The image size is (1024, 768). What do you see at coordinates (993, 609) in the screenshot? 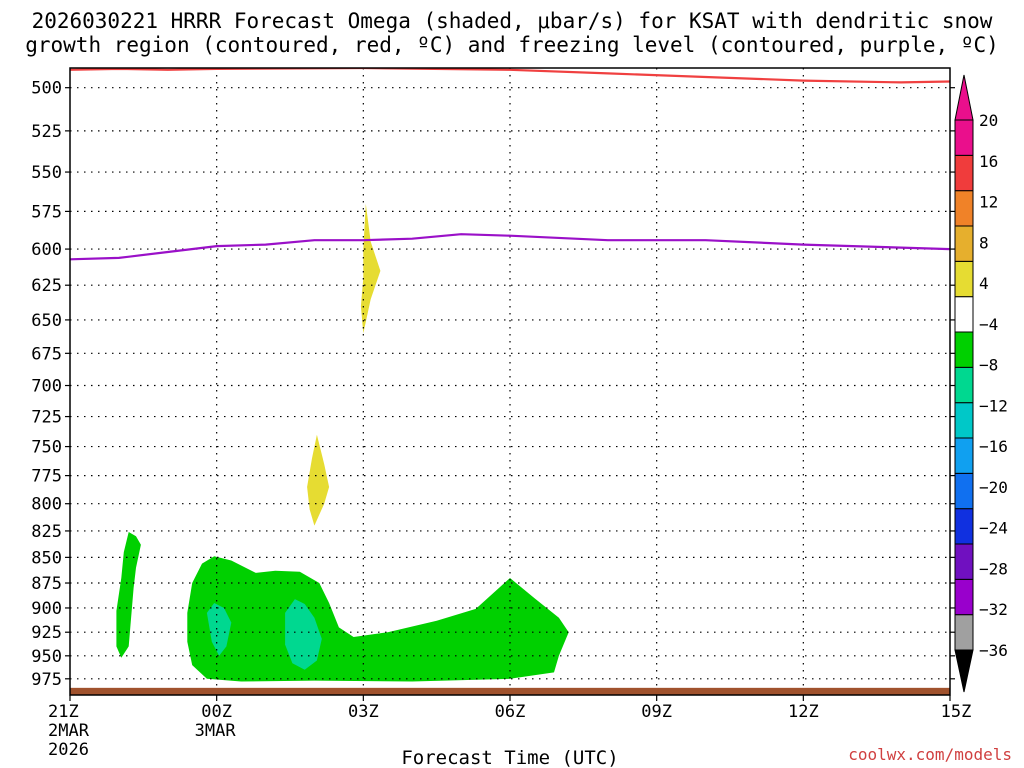
I see `colorbar-label-12: −32` at bounding box center [993, 609].